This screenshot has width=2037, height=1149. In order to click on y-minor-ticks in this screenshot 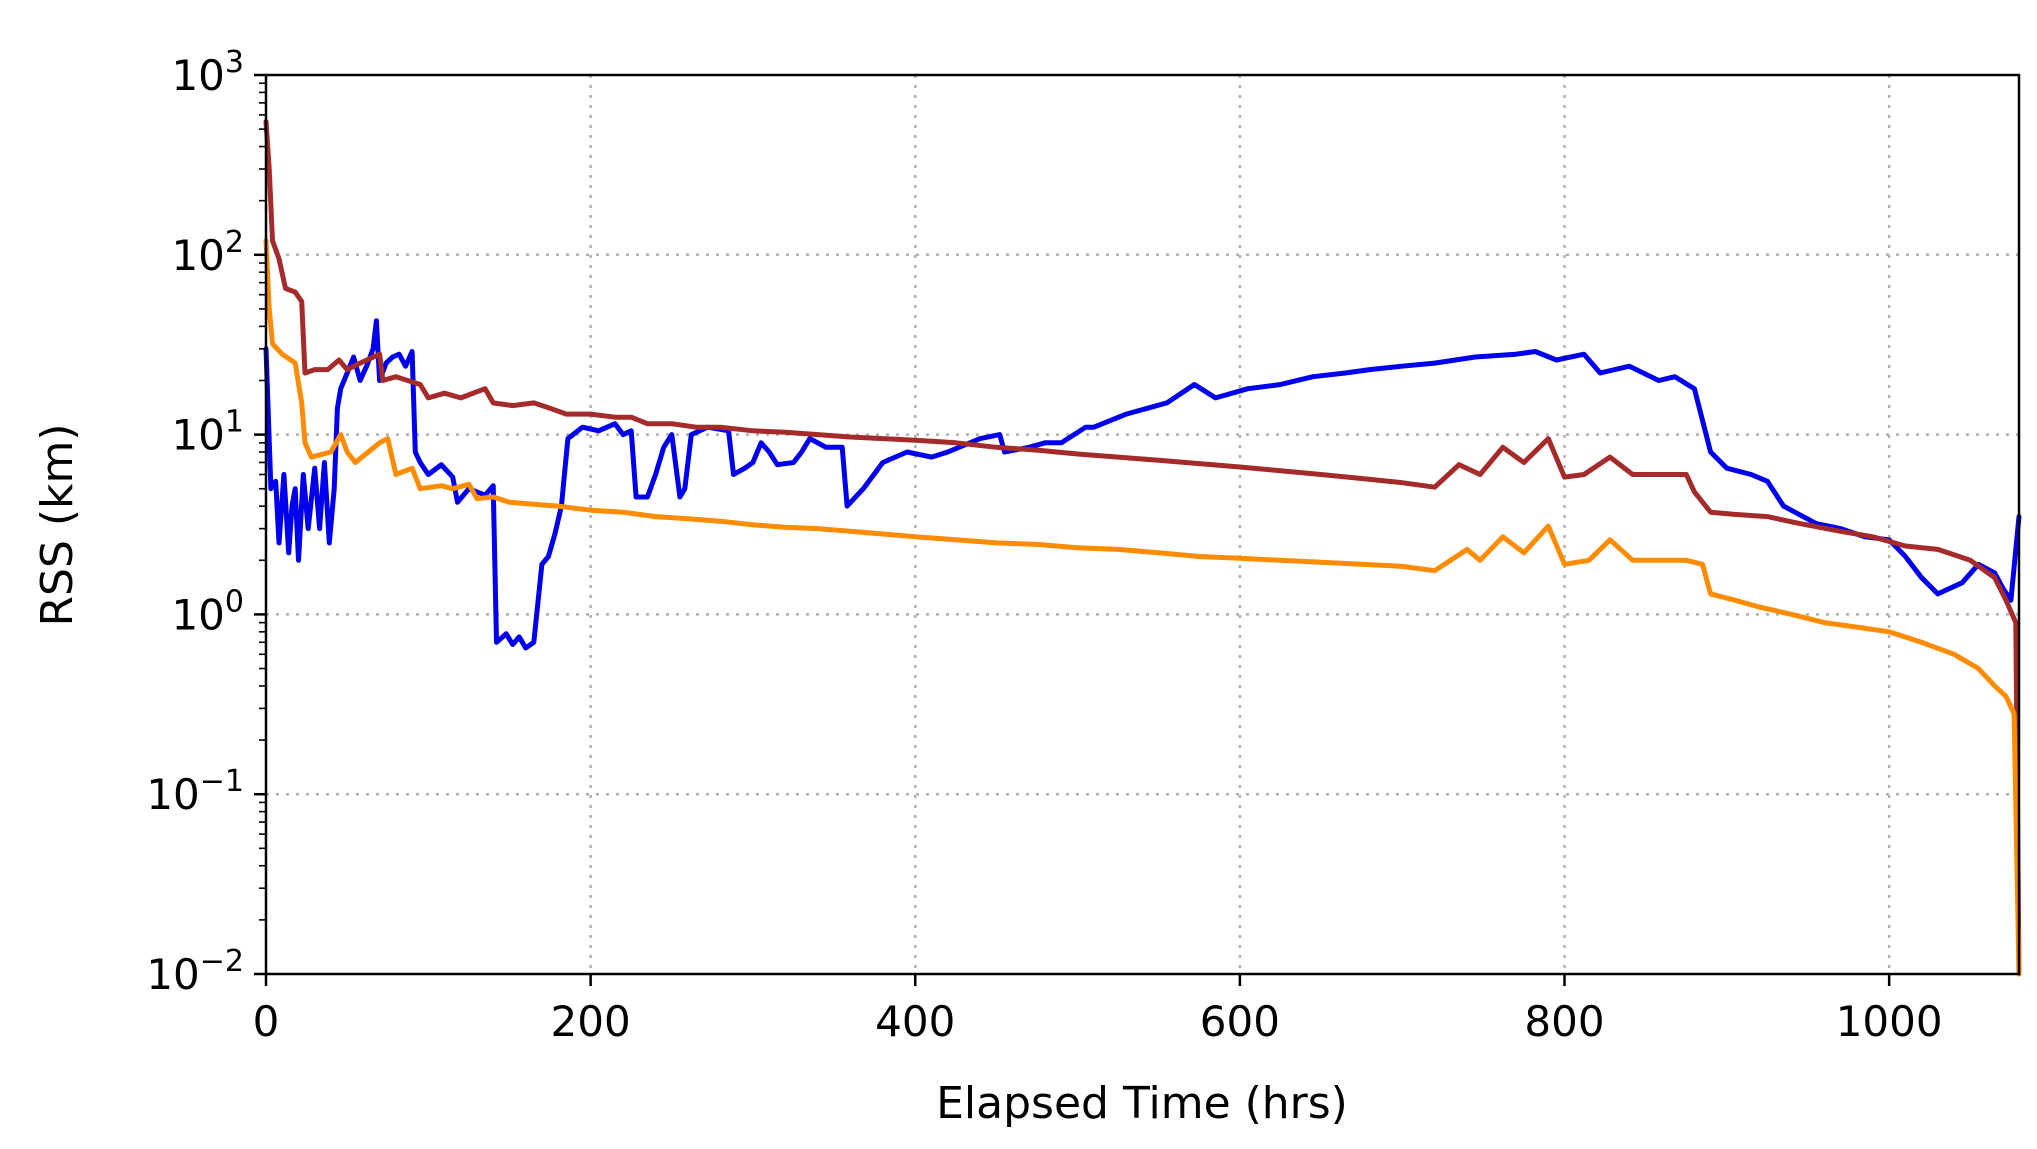, I will do `click(262, 501)`.